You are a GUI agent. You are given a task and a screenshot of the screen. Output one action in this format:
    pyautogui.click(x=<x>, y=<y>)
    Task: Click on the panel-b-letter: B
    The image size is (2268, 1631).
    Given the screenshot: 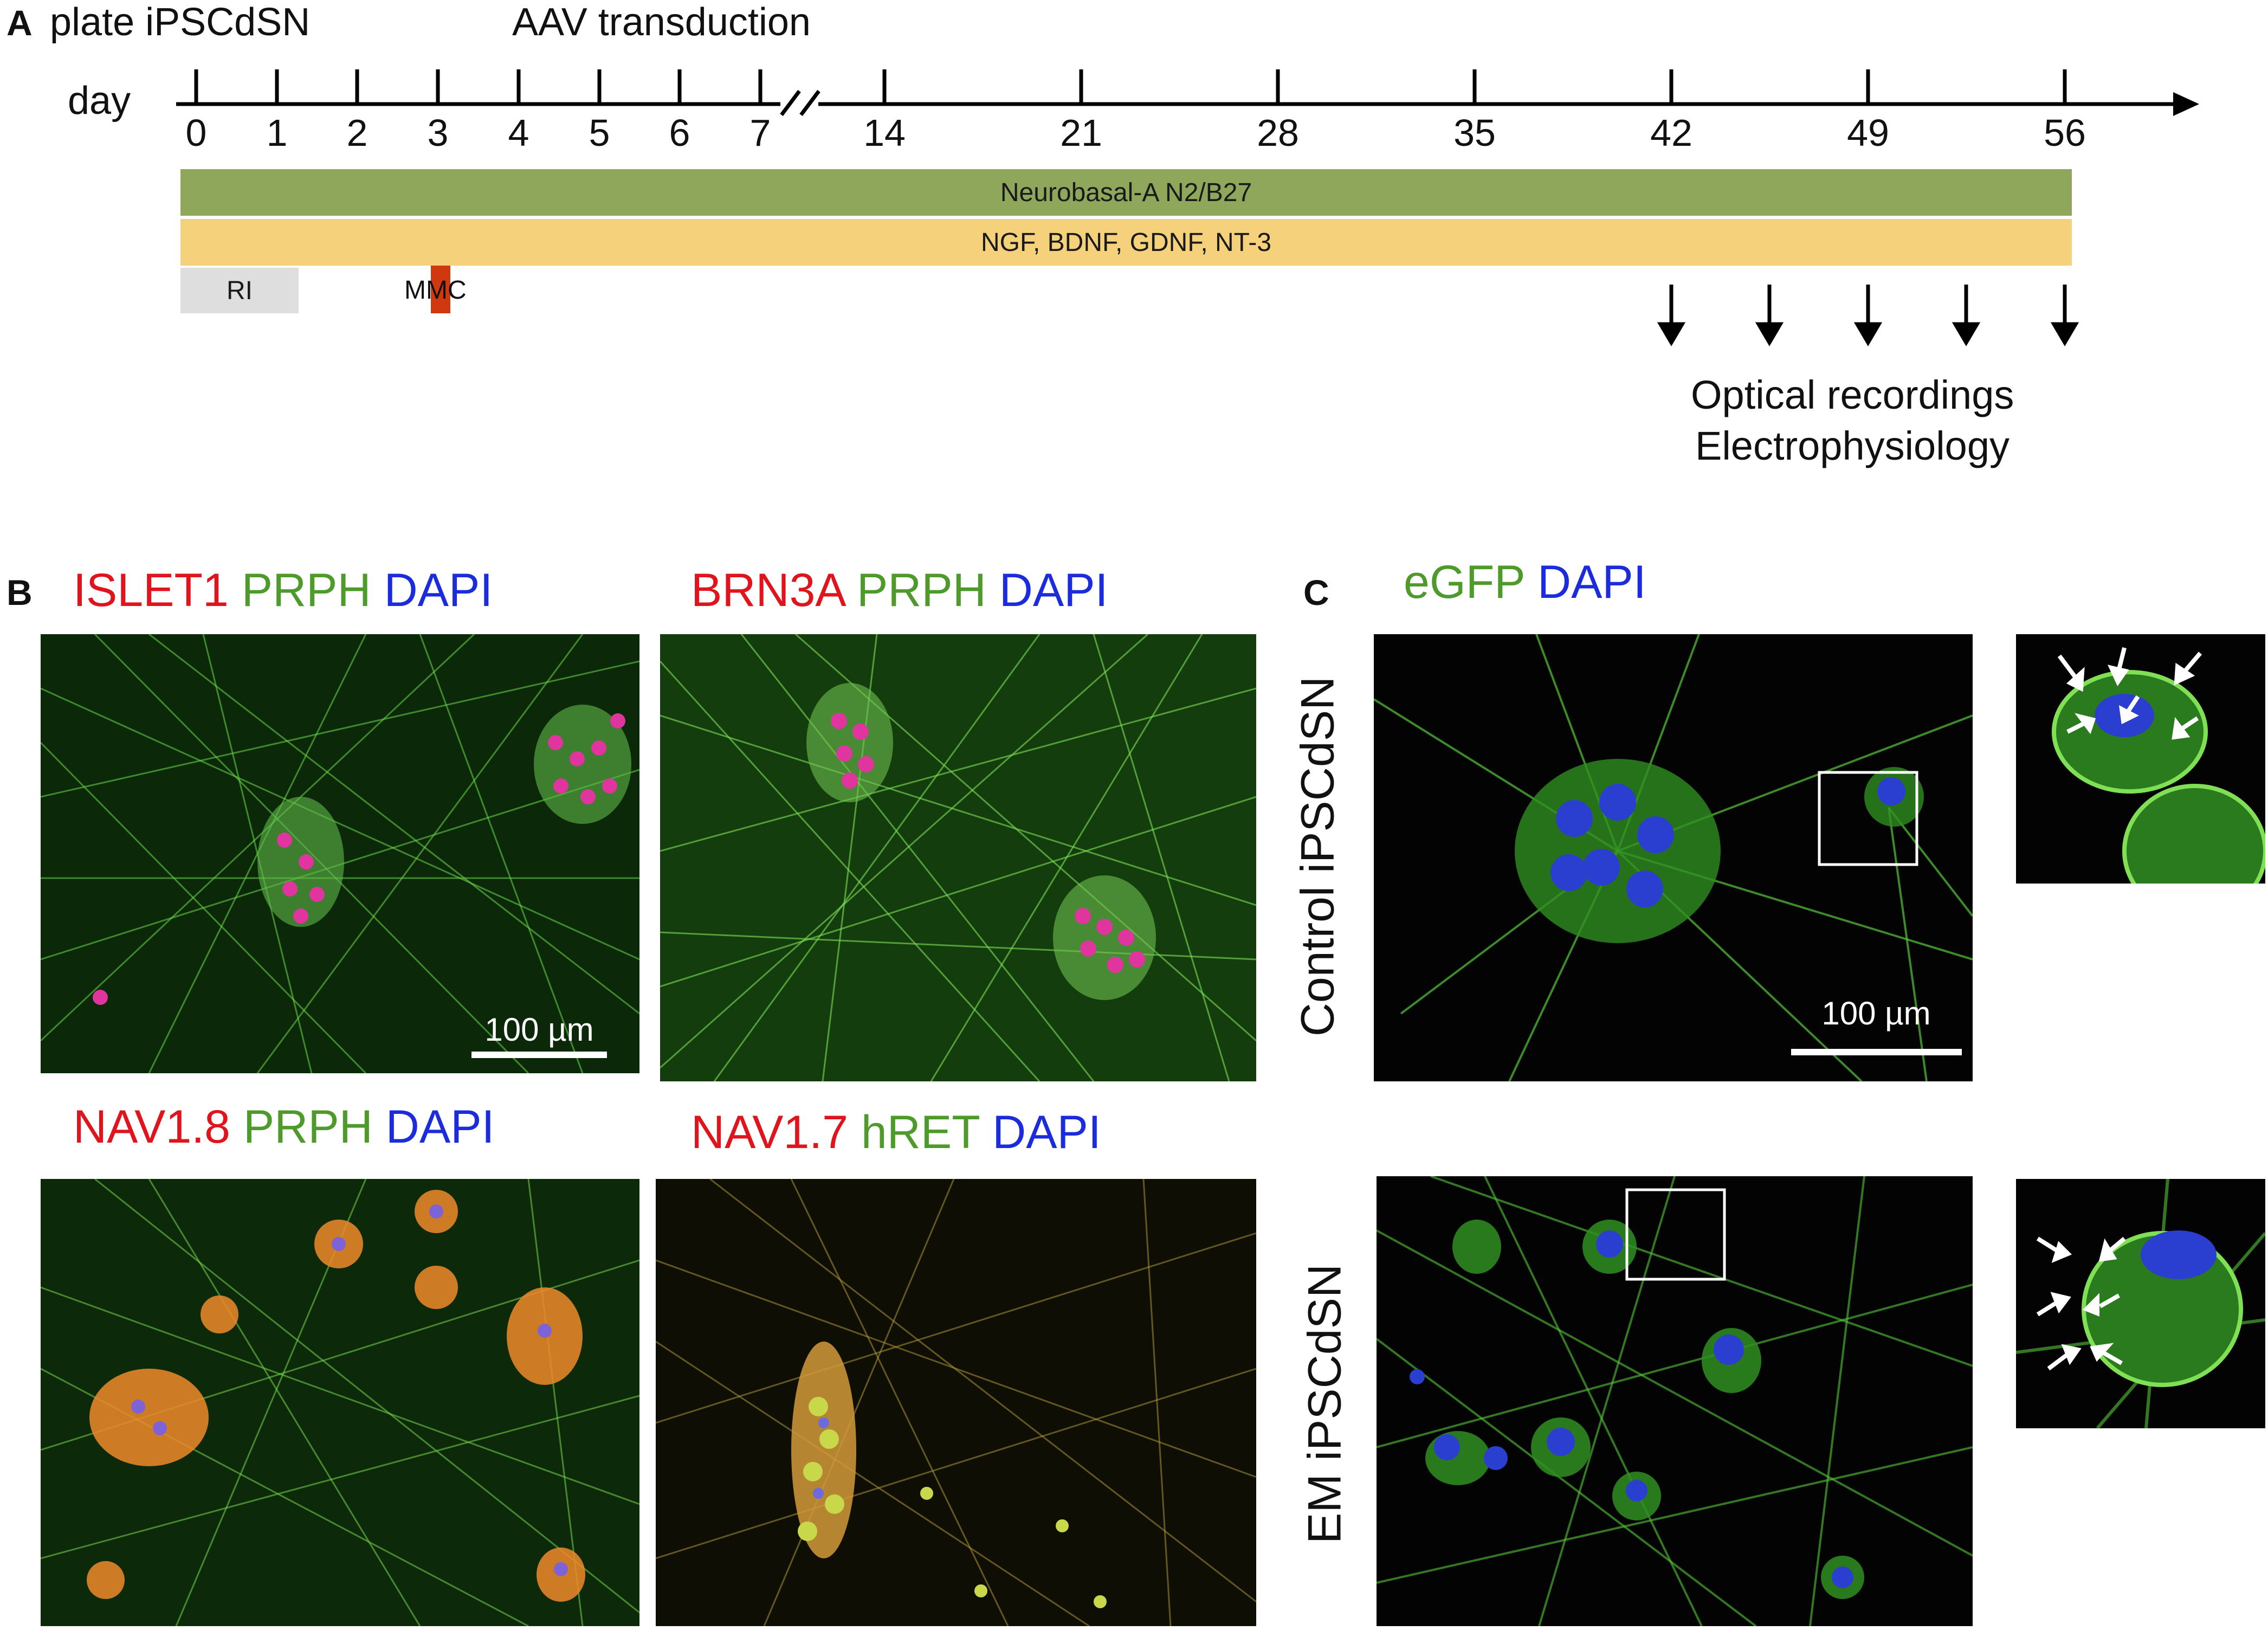 What is the action you would take?
    pyautogui.click(x=20, y=592)
    